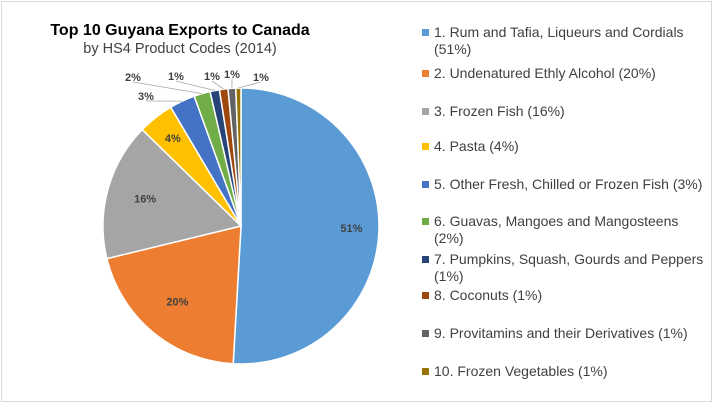 This screenshot has height=403, width=713. I want to click on data-label-6: 2%, so click(133, 78).